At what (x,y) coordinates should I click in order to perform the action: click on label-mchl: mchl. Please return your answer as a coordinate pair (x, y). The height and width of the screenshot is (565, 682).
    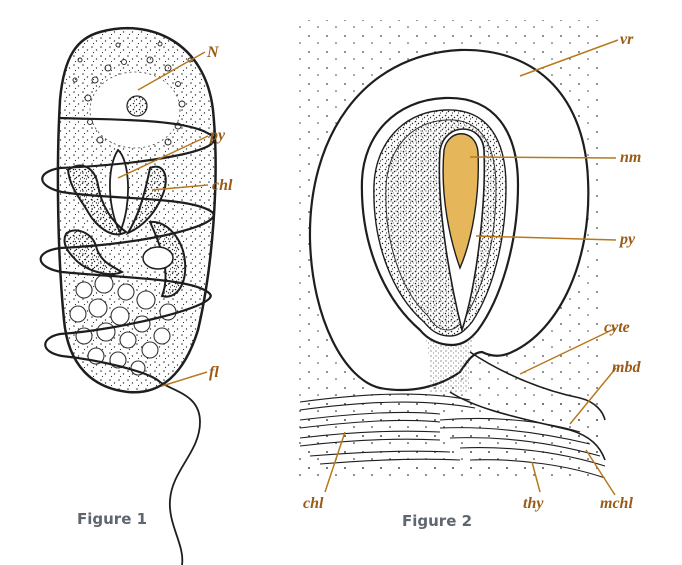
    Looking at the image, I should click on (616, 503).